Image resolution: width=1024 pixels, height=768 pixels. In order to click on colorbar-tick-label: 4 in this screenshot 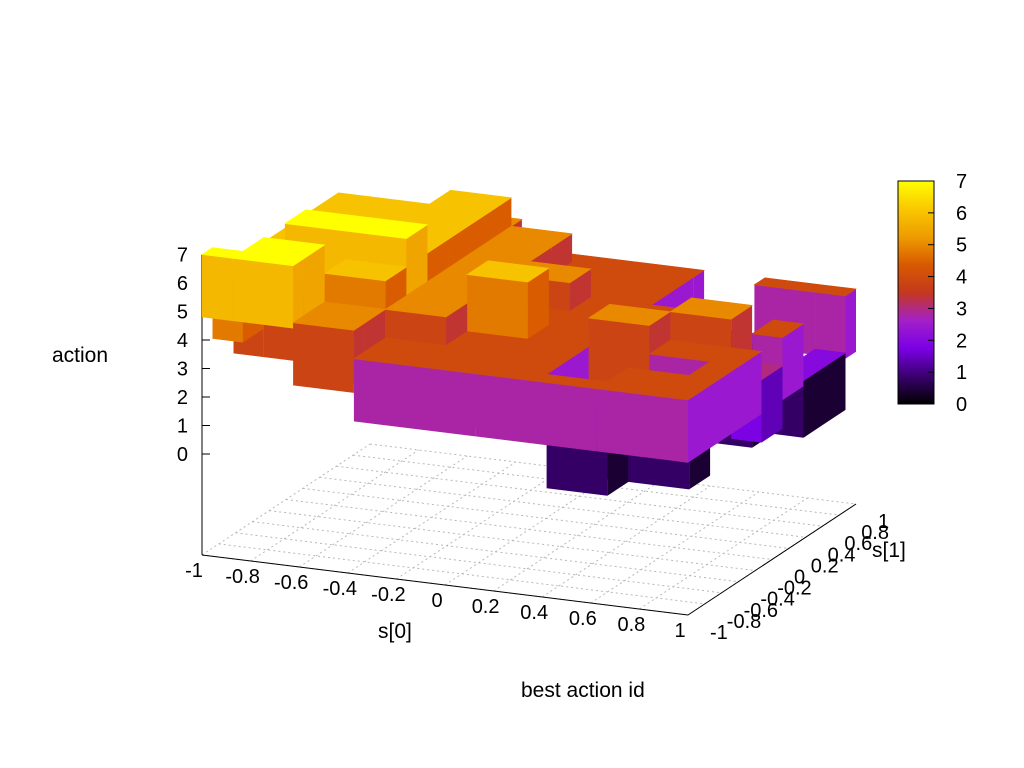, I will do `click(961, 278)`.